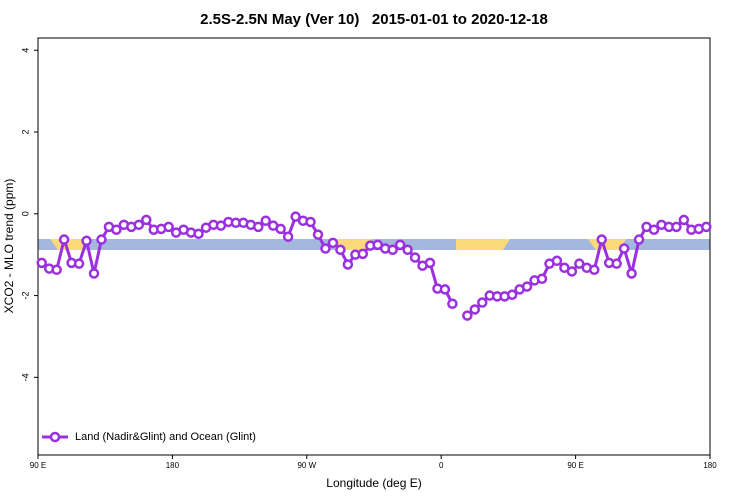  I want to click on legend: Land (Nadir&Glint) and Ocean (Glint), so click(149, 437).